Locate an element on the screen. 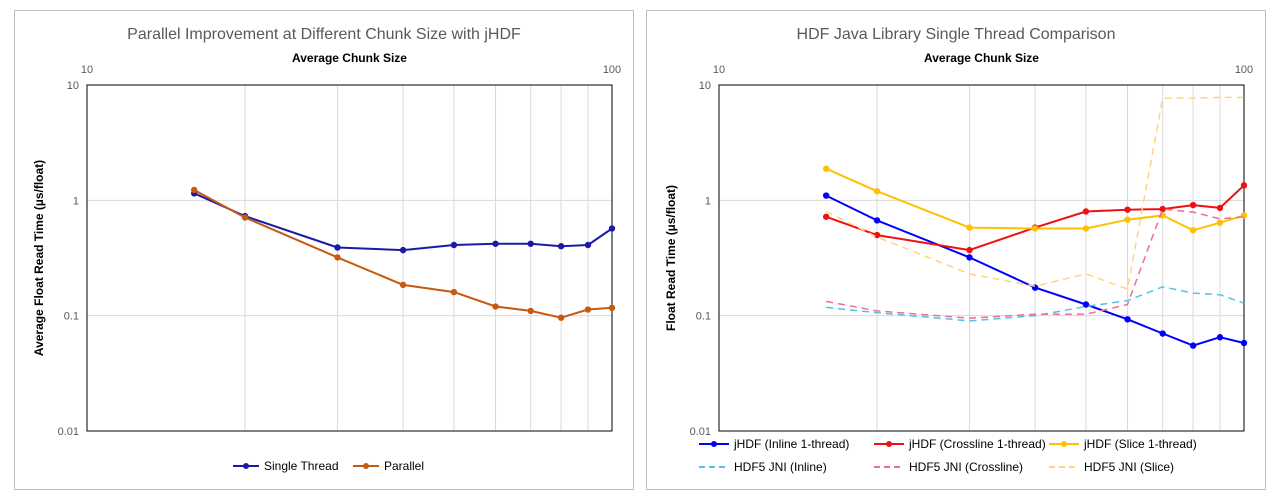 The image size is (1280, 500). chart1-y-tick-label: 0.01 is located at coordinates (700, 432).